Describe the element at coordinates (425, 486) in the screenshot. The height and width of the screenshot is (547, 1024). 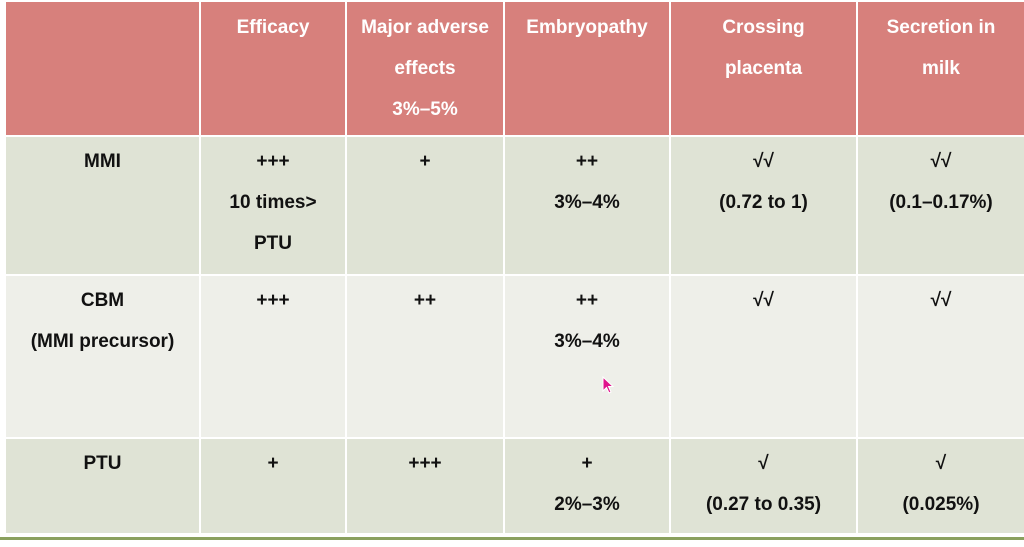
I see `table-cell-adverse-effects: +++` at that location.